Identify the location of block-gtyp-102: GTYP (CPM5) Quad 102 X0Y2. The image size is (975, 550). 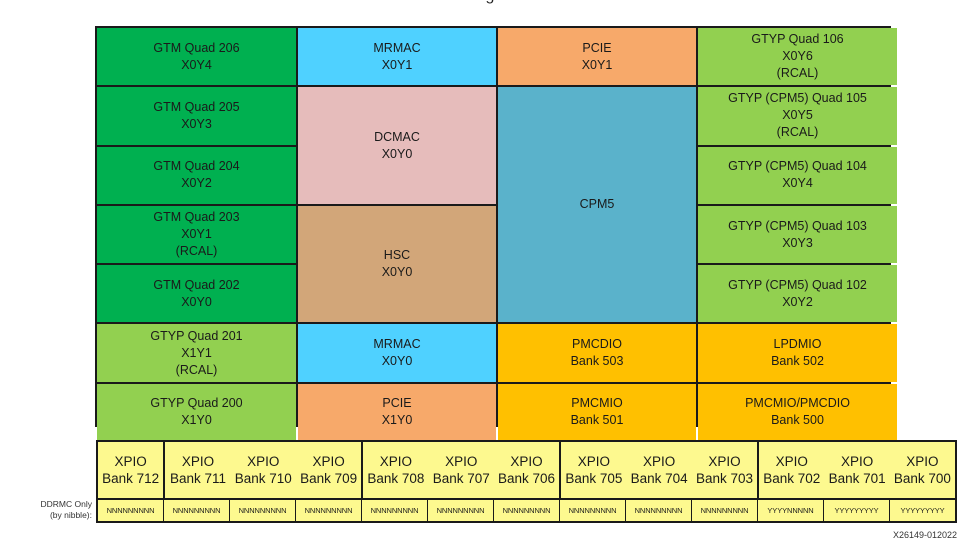
(797, 294).